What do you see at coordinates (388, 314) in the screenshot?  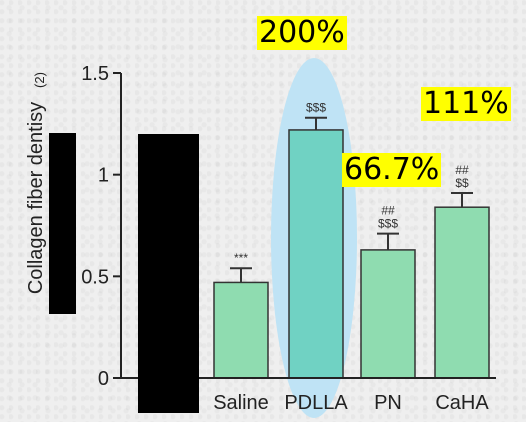 I see `bar-pn` at bounding box center [388, 314].